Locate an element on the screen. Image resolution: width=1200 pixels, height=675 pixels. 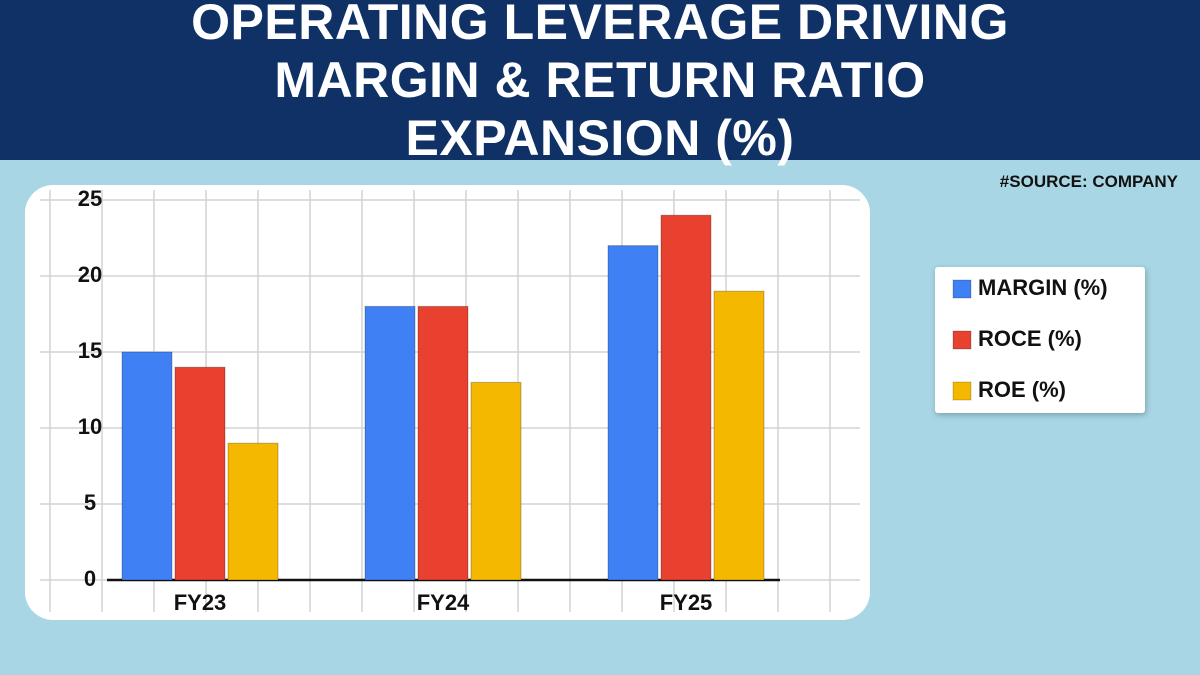
y-tick-label: 0 is located at coordinates (90, 578).